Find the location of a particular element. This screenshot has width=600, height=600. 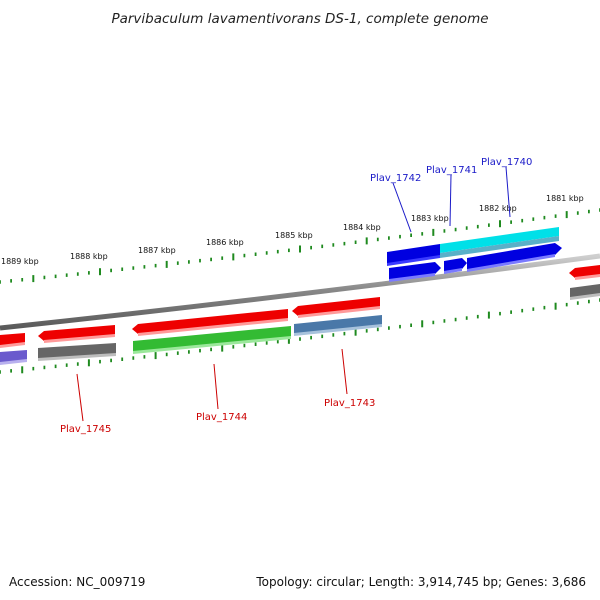

gene-label-plav-1743: Plav_1743 is located at coordinates (349, 403).